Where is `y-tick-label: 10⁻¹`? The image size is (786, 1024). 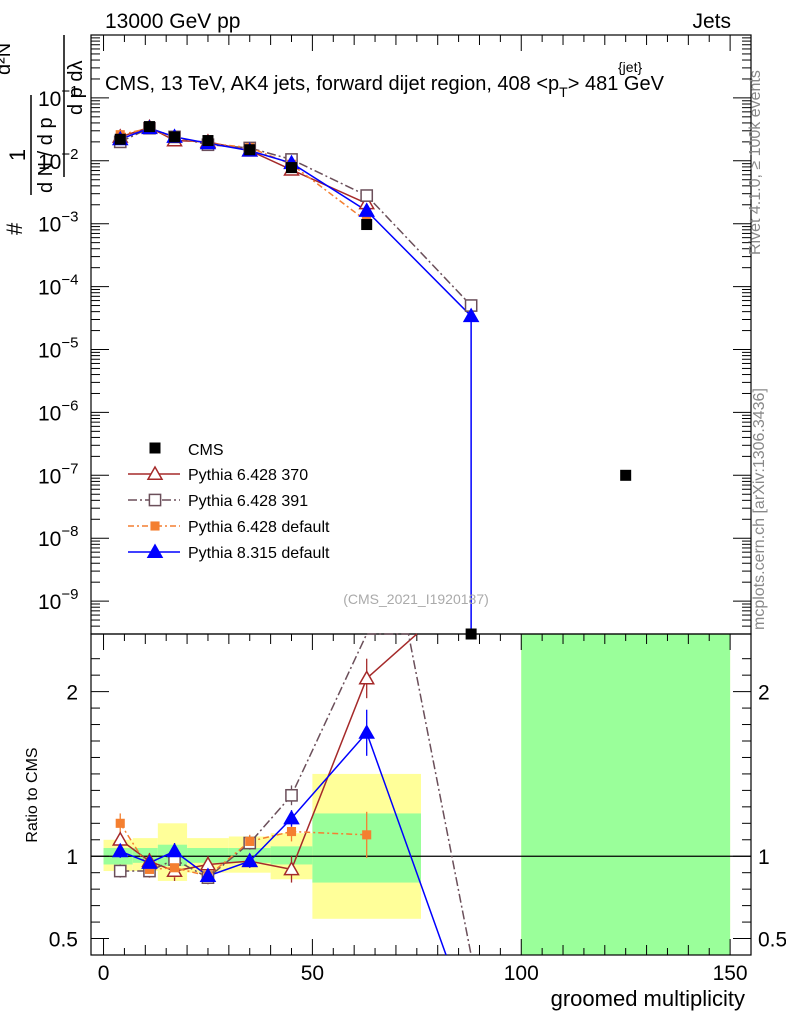
y-tick-label: 10⁻¹ is located at coordinates (58, 97).